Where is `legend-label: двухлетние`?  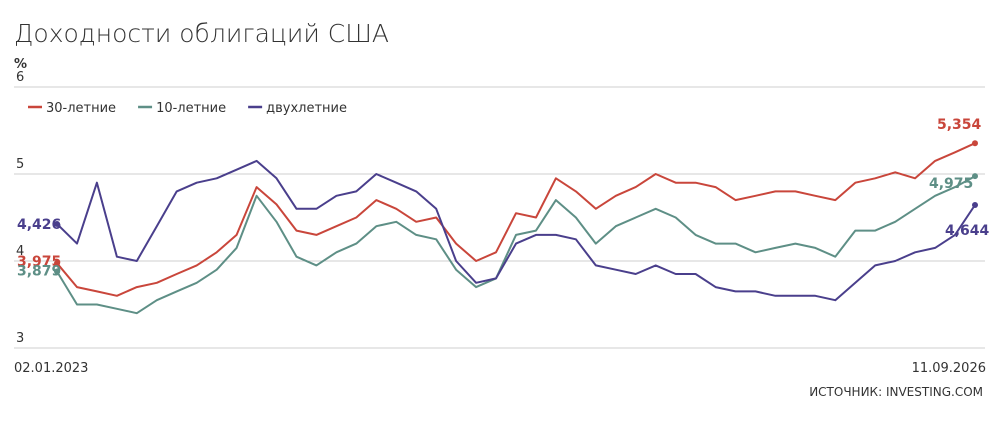 legend-label: двухлетние is located at coordinates (306, 108).